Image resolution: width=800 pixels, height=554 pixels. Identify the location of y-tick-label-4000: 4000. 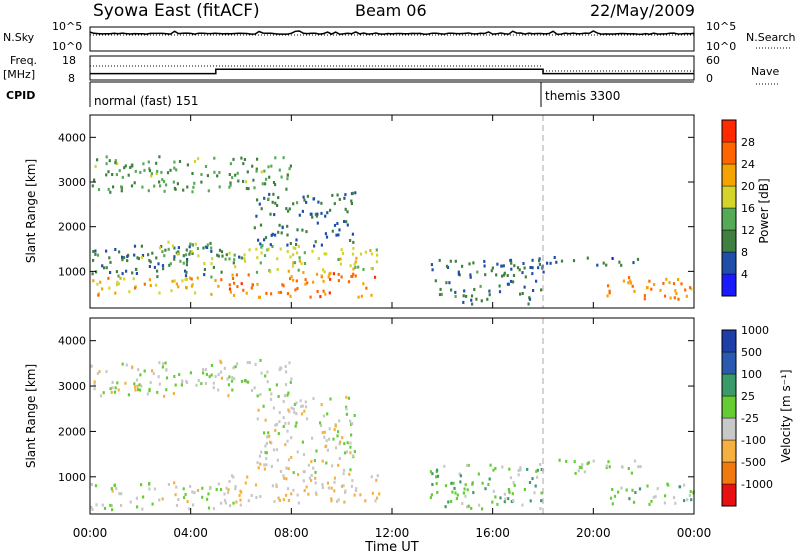
(72, 341).